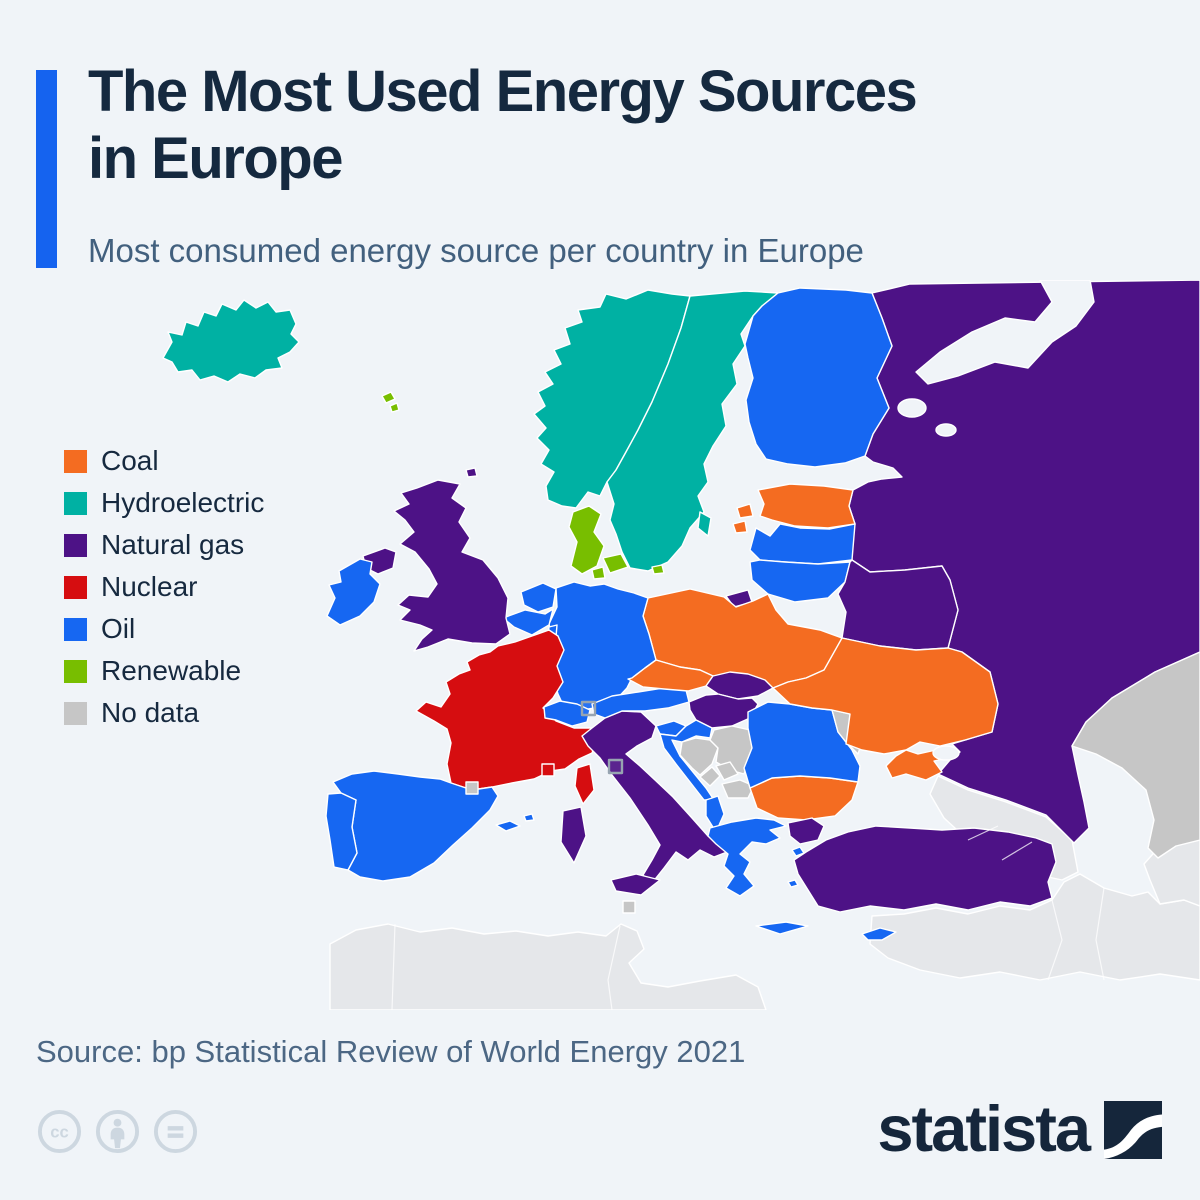 Image resolution: width=1200 pixels, height=1200 pixels. Describe the element at coordinates (802, 544) in the screenshot. I see `country-latvia` at that location.